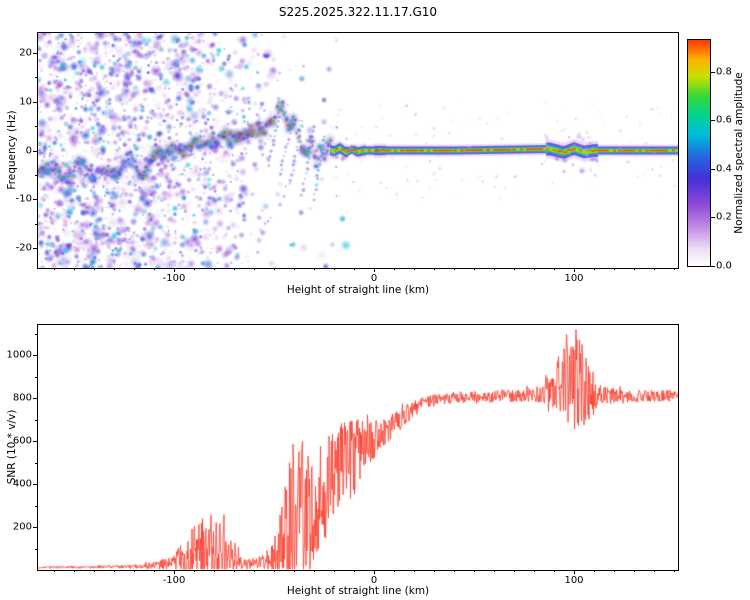  Describe the element at coordinates (12, 447) in the screenshot. I see `snr-ylabel: SNR (10 * v/v)` at that location.